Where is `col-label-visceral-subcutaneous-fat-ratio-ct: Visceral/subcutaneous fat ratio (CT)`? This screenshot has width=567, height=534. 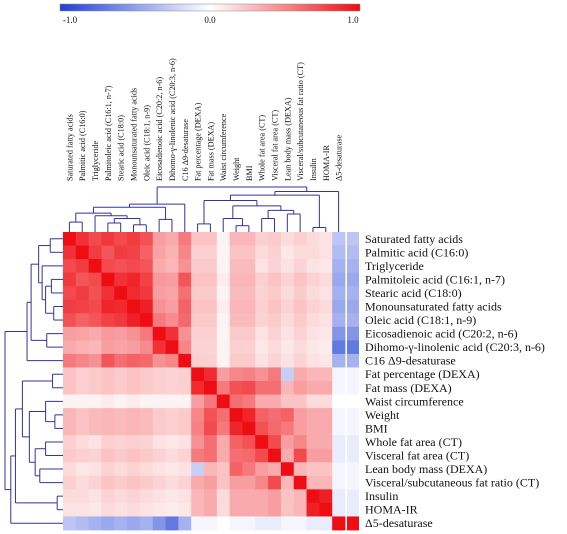
col-label-visceral-subcutaneous-fat-ratio-ct: Visceral/subcutaneous fat ratio (CT) is located at coordinates (300, 121).